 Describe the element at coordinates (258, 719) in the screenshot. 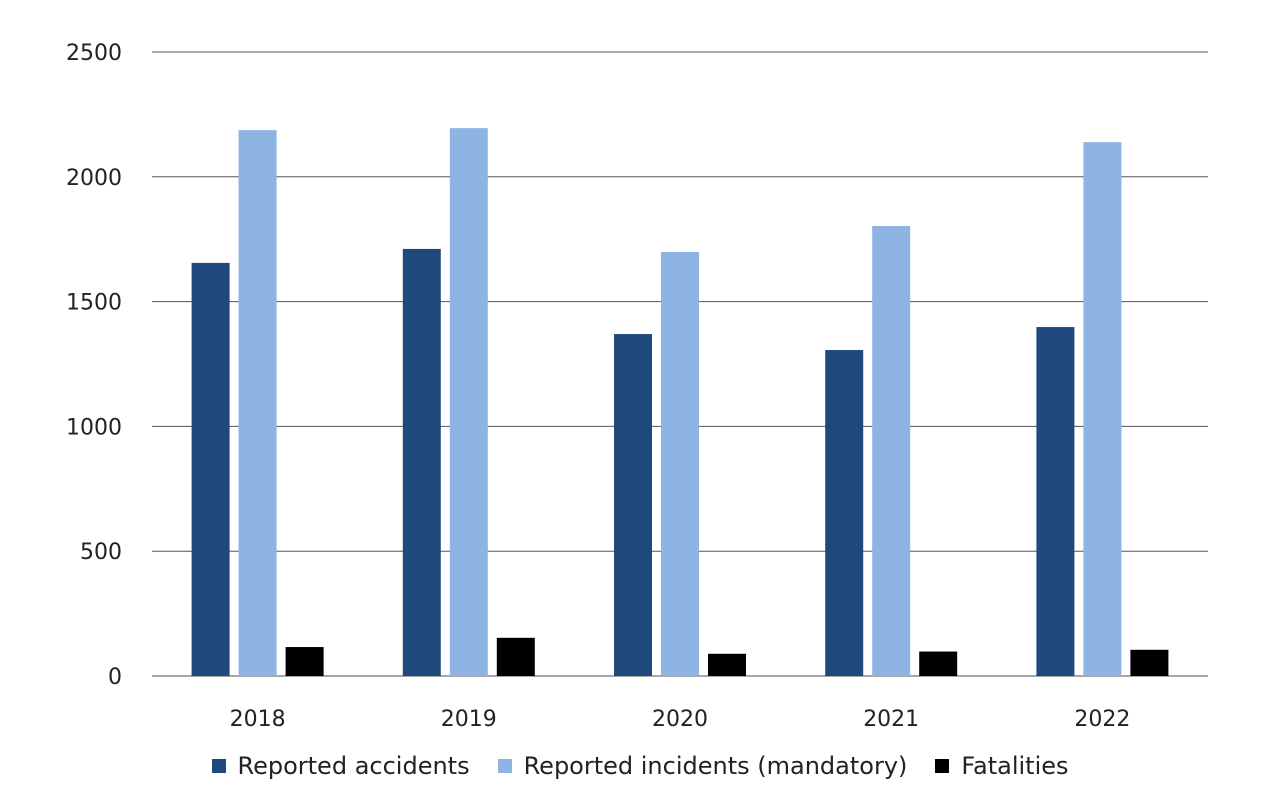

I see `x-tick-label: 2018` at that location.